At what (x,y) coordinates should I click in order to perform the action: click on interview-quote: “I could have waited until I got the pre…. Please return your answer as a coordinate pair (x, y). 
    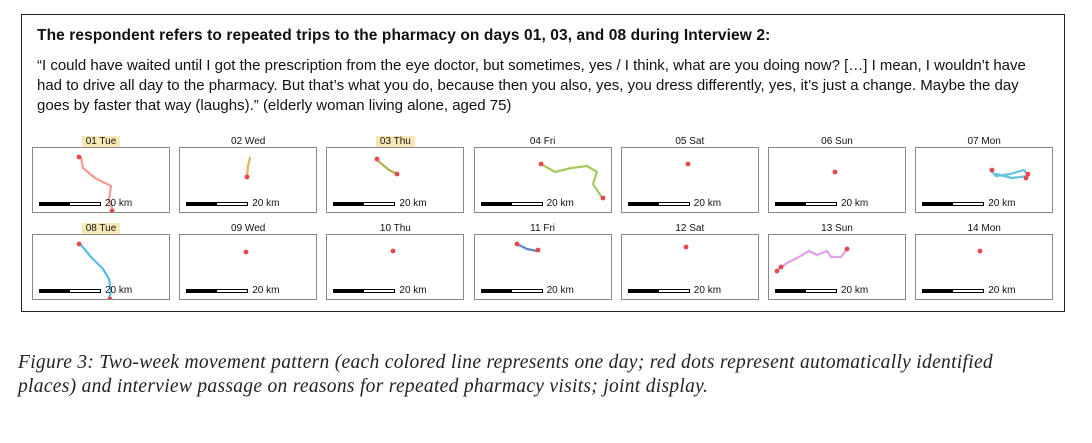
    Looking at the image, I should click on (531, 85).